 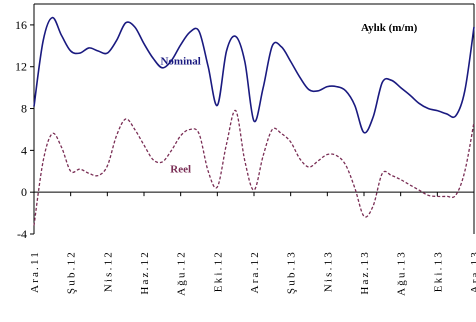 I want to click on y-axis: -4 0 4 8 12 16, so click(x=24, y=129).